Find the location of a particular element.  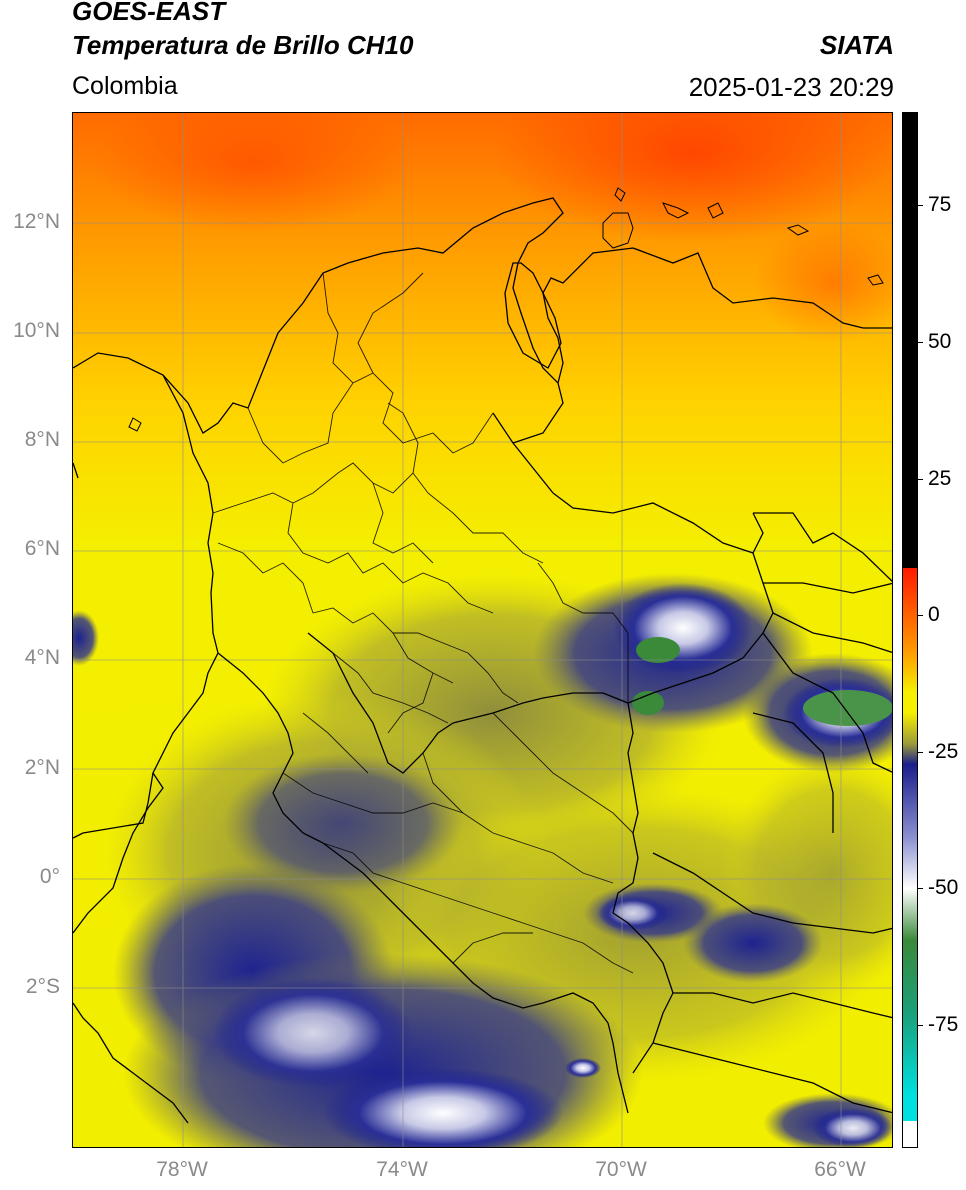

satellite-title: GOES-EAST is located at coordinates (149, 13).